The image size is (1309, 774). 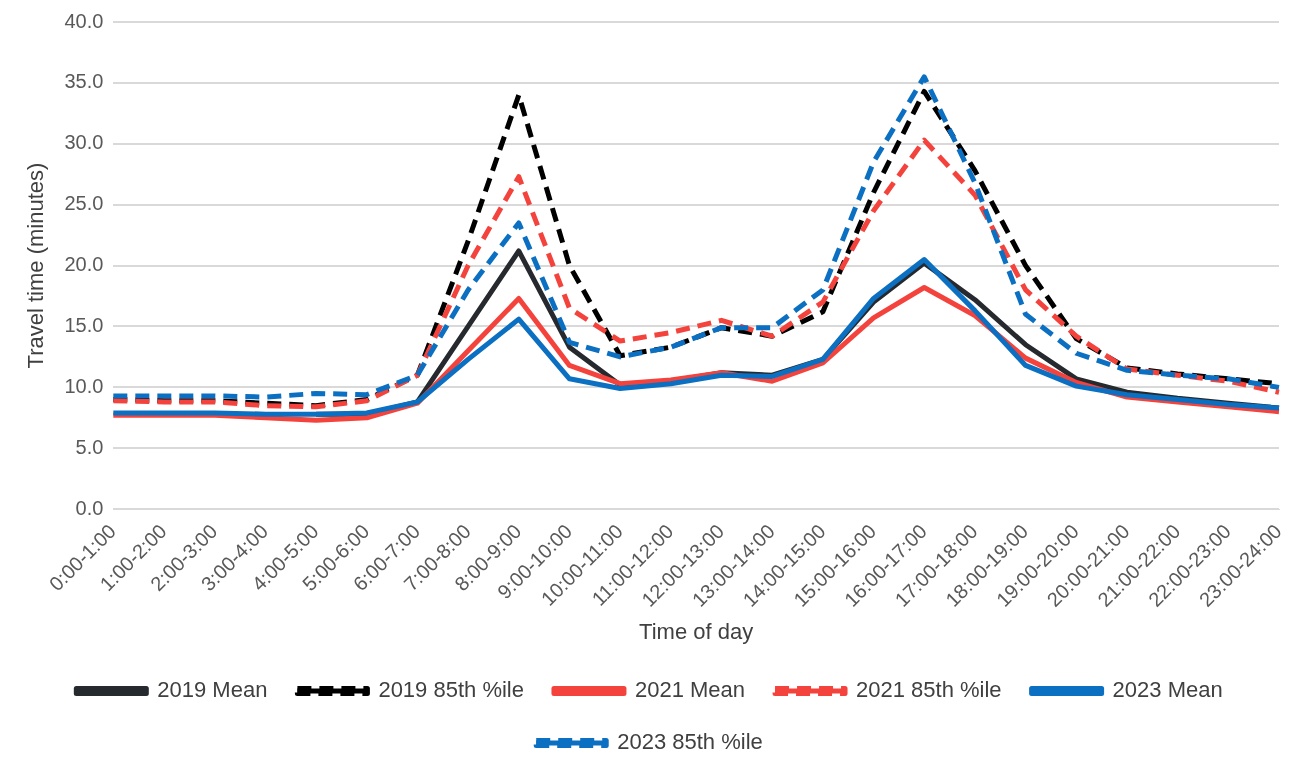 What do you see at coordinates (84, 203) in the screenshot?
I see `y-tick-label: 25.0` at bounding box center [84, 203].